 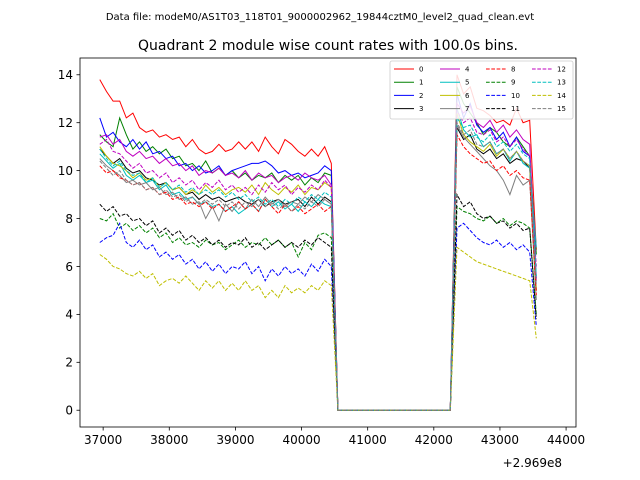 I want to click on legend-box, so click(x=481, y=90).